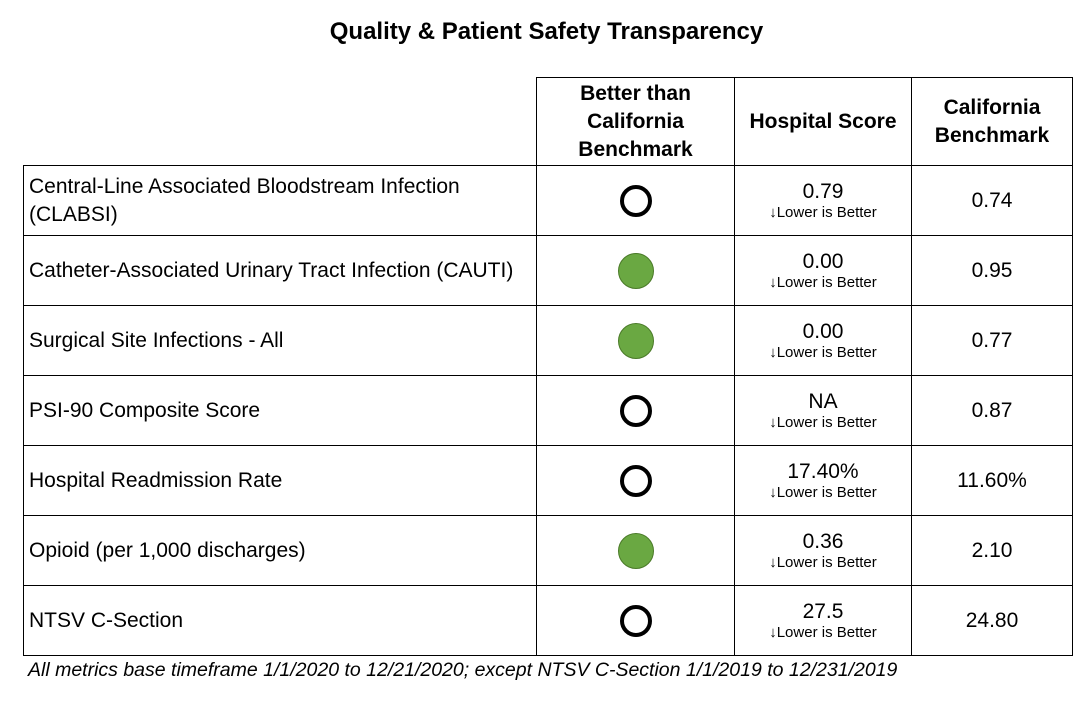 This screenshot has height=702, width=1091. What do you see at coordinates (992, 620) in the screenshot?
I see `benchmark-value: 24.80` at bounding box center [992, 620].